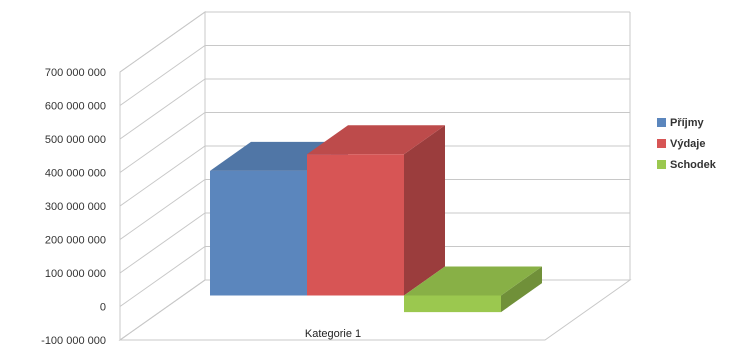 This screenshot has width=731, height=350. I want to click on y-tick-label: 500 000 000, so click(75, 140).